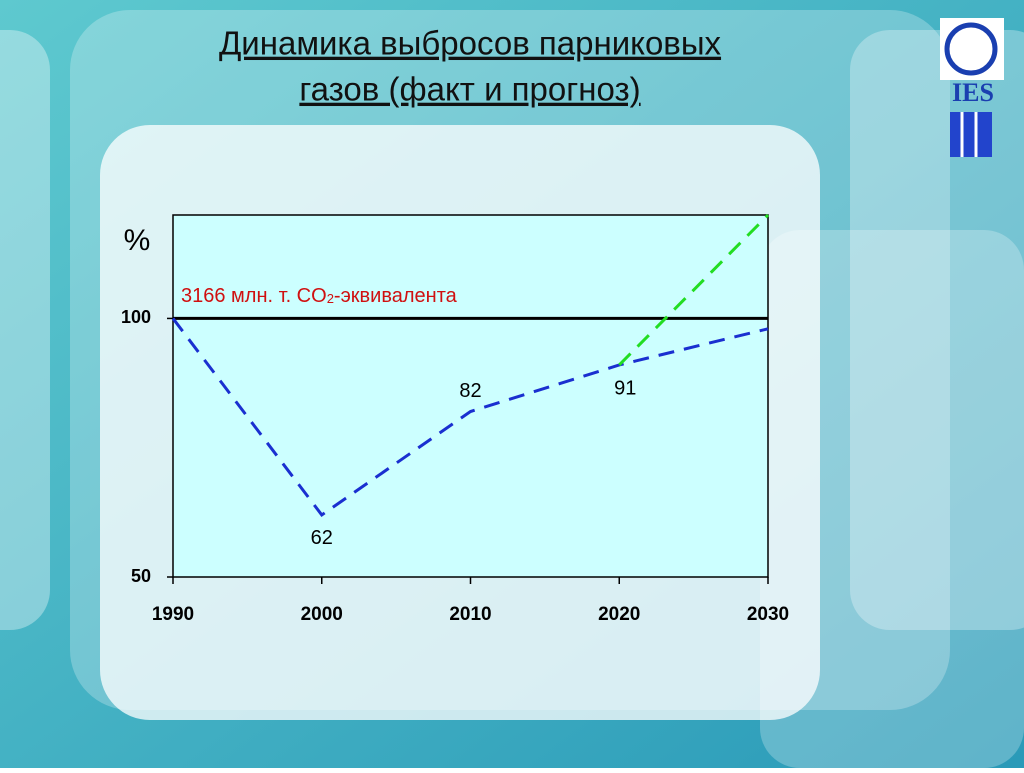 Image resolution: width=1024 pixels, height=773 pixels. Describe the element at coordinates (619, 614) in the screenshot. I see `x-tick-label: 2020` at that location.